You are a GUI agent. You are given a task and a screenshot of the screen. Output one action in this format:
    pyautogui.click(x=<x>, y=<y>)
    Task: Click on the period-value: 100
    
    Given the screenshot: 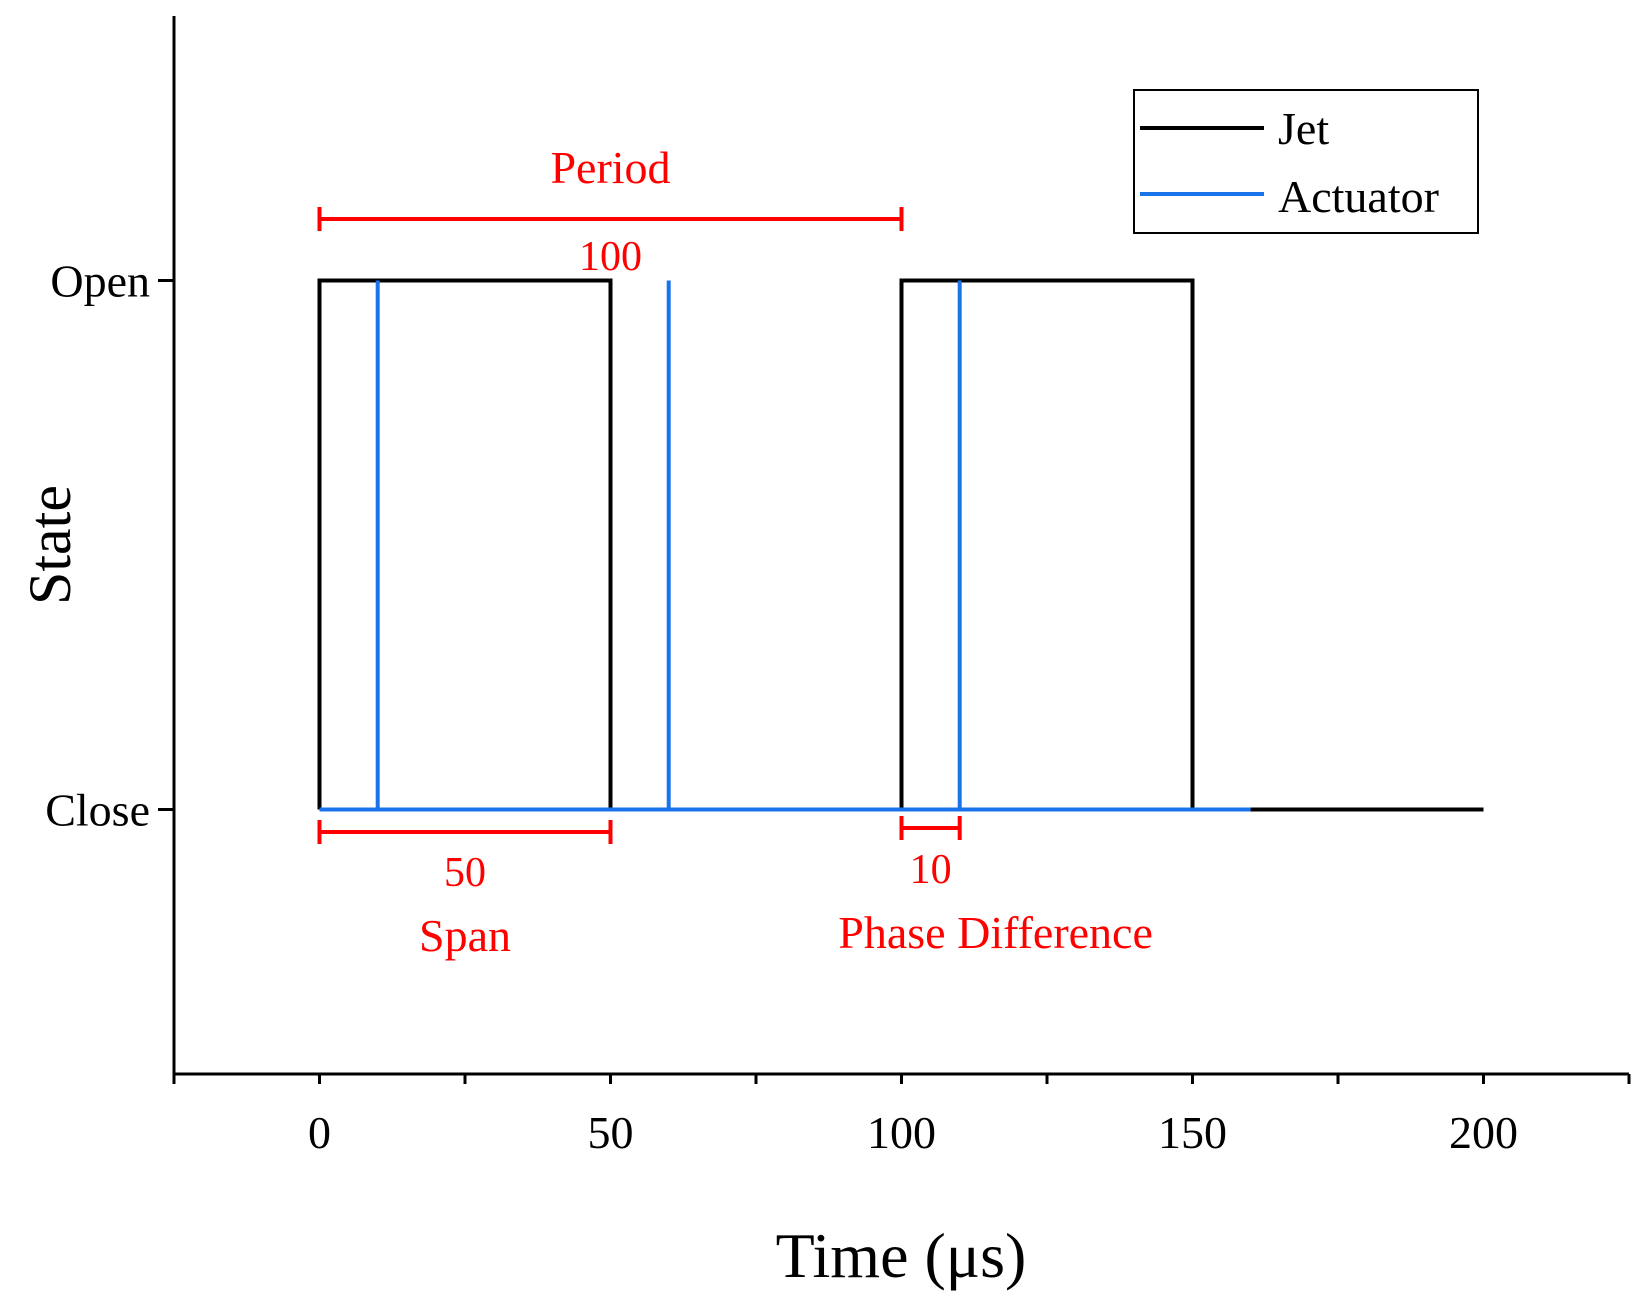 What is the action you would take?
    pyautogui.click(x=610, y=257)
    